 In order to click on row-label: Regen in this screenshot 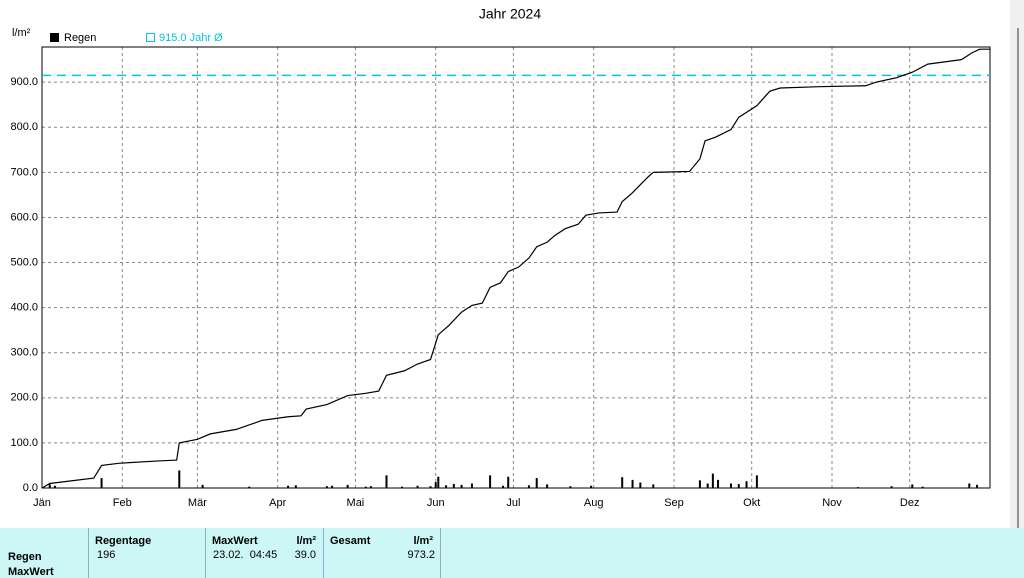, I will do `click(25, 557)`.